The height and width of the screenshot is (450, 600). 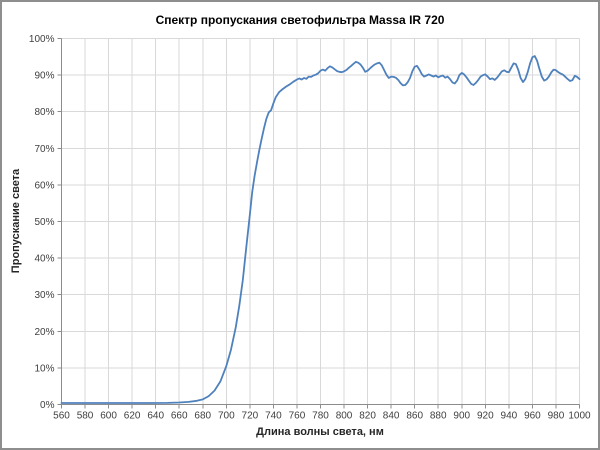 What do you see at coordinates (509, 416) in the screenshot?
I see `svg-text: 940` at bounding box center [509, 416].